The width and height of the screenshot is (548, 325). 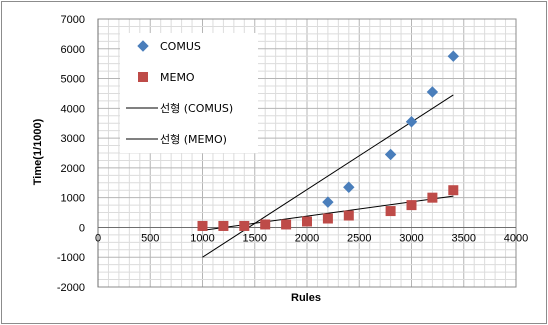 I want to click on y-tick-label: 7000, so click(x=73, y=20).